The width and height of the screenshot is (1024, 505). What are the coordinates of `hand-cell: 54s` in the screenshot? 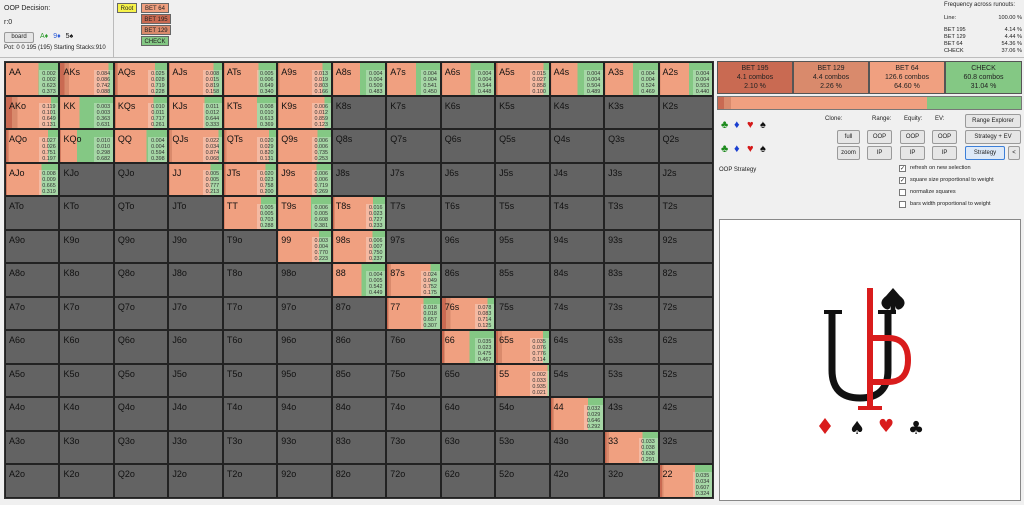 It's located at (577, 380).